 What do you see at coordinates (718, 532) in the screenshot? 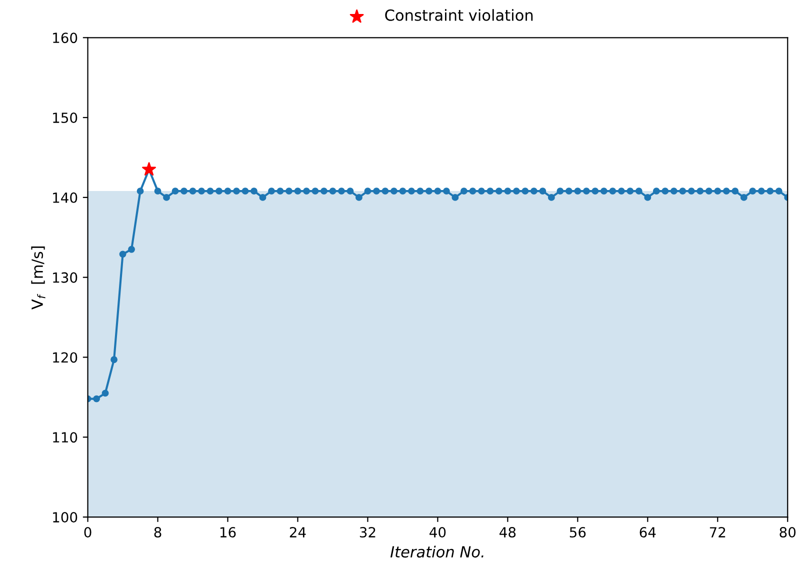
I see `x-tick-label: 72` at bounding box center [718, 532].